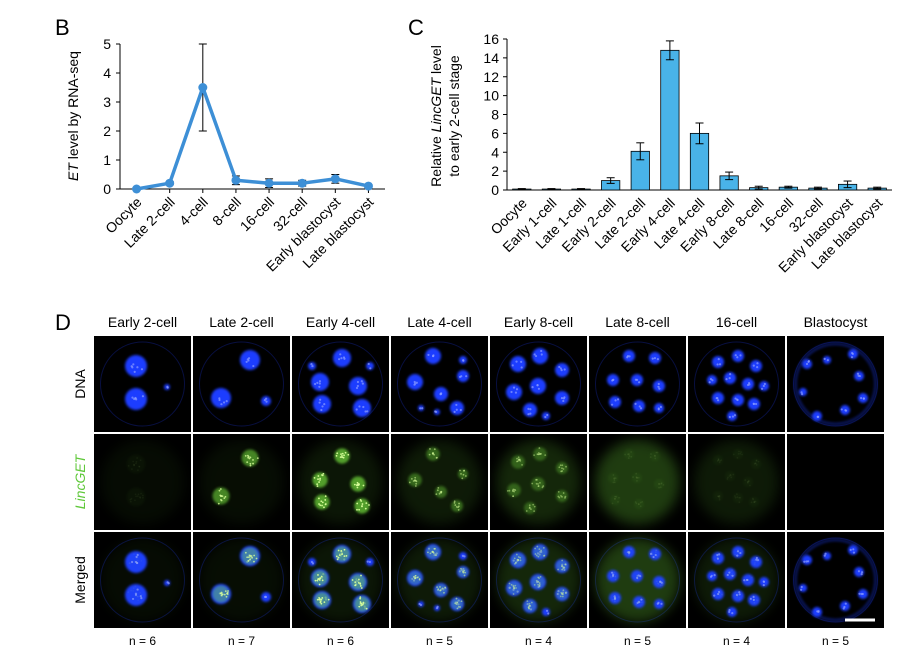 This screenshot has width=922, height=666. What do you see at coordinates (436, 104) in the screenshot?
I see `chart-c-ylabel-italic: LincGET` at bounding box center [436, 104].